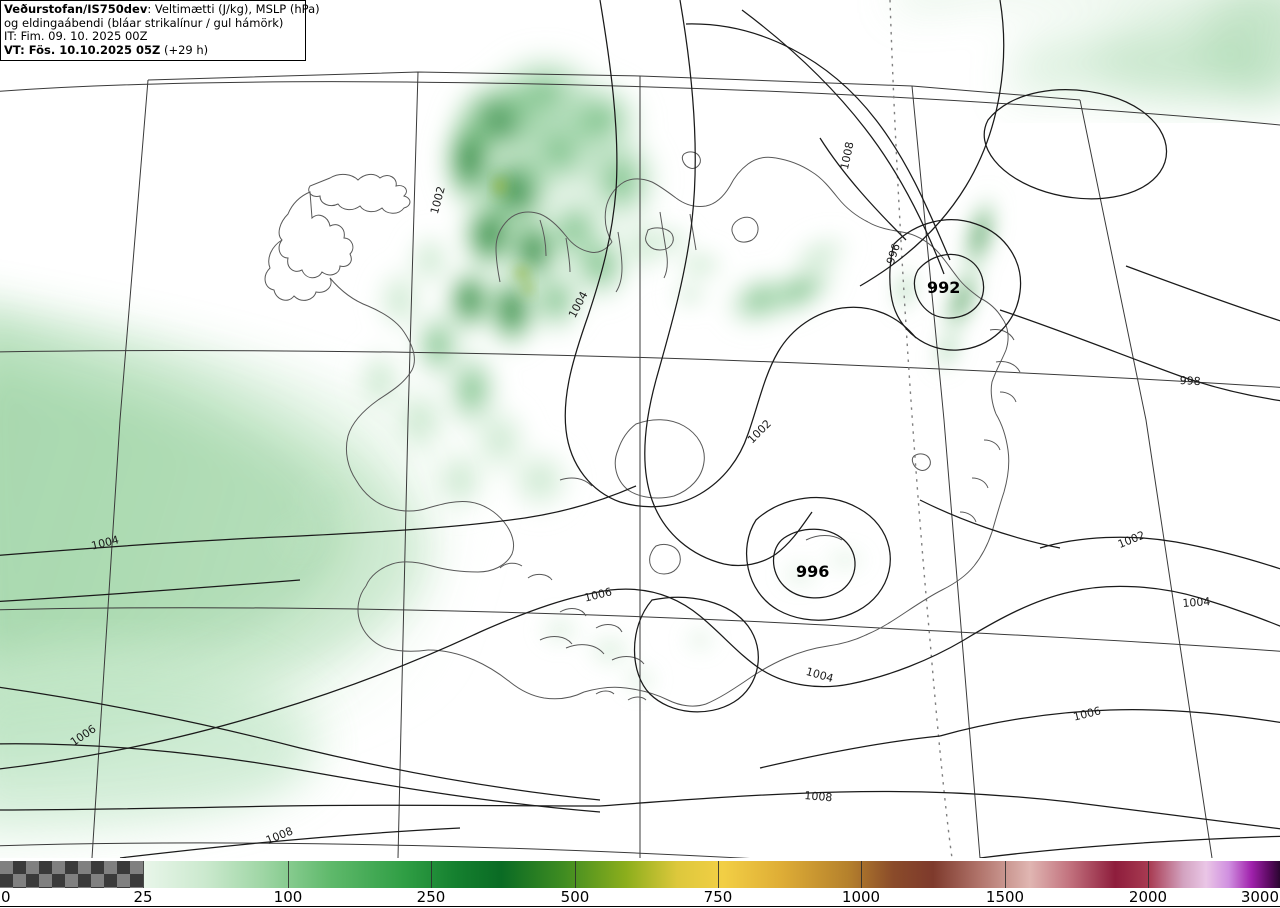  I want to click on forecast-hour: (+29 h), so click(184, 49).